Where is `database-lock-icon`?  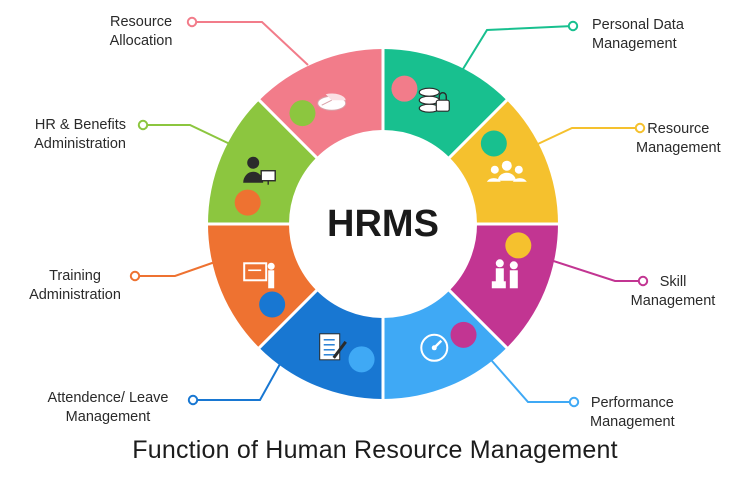
database-lock-icon is located at coordinates (434, 100).